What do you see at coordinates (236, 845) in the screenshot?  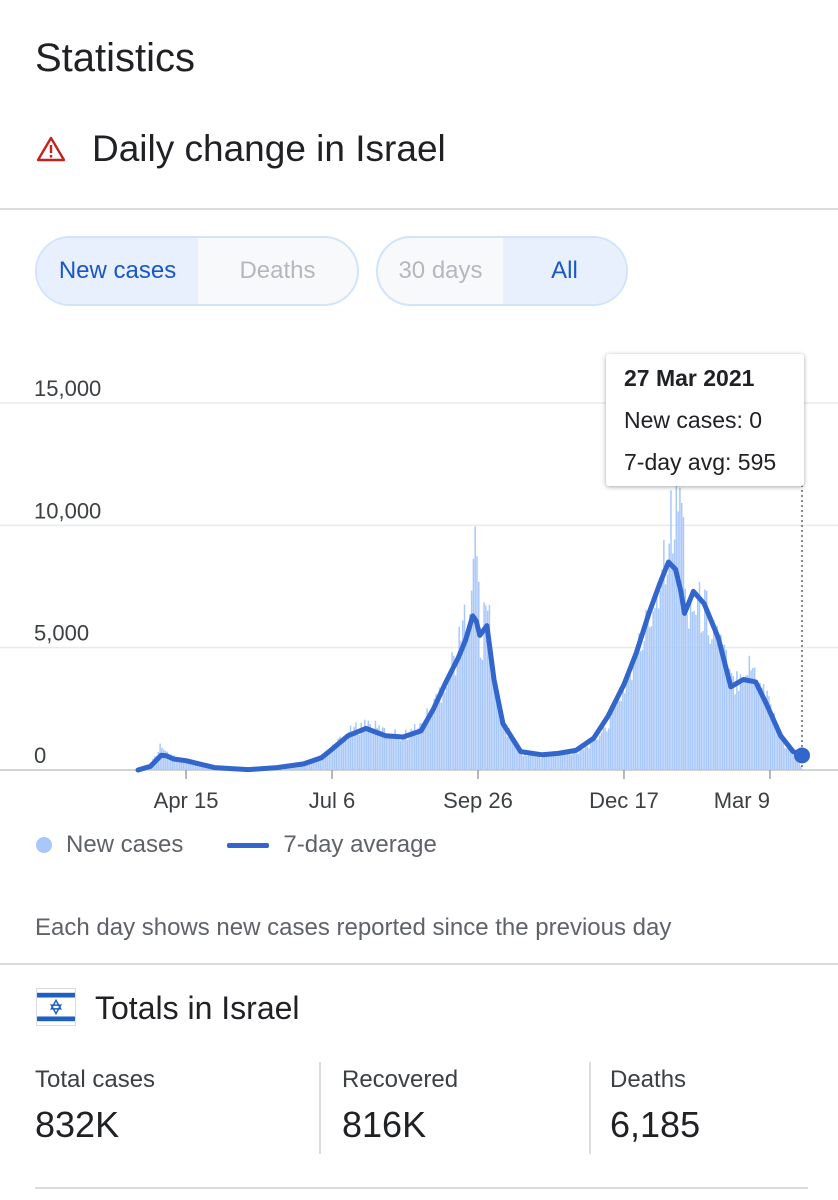 I see `chart-legend: New cases 7-day average` at bounding box center [236, 845].